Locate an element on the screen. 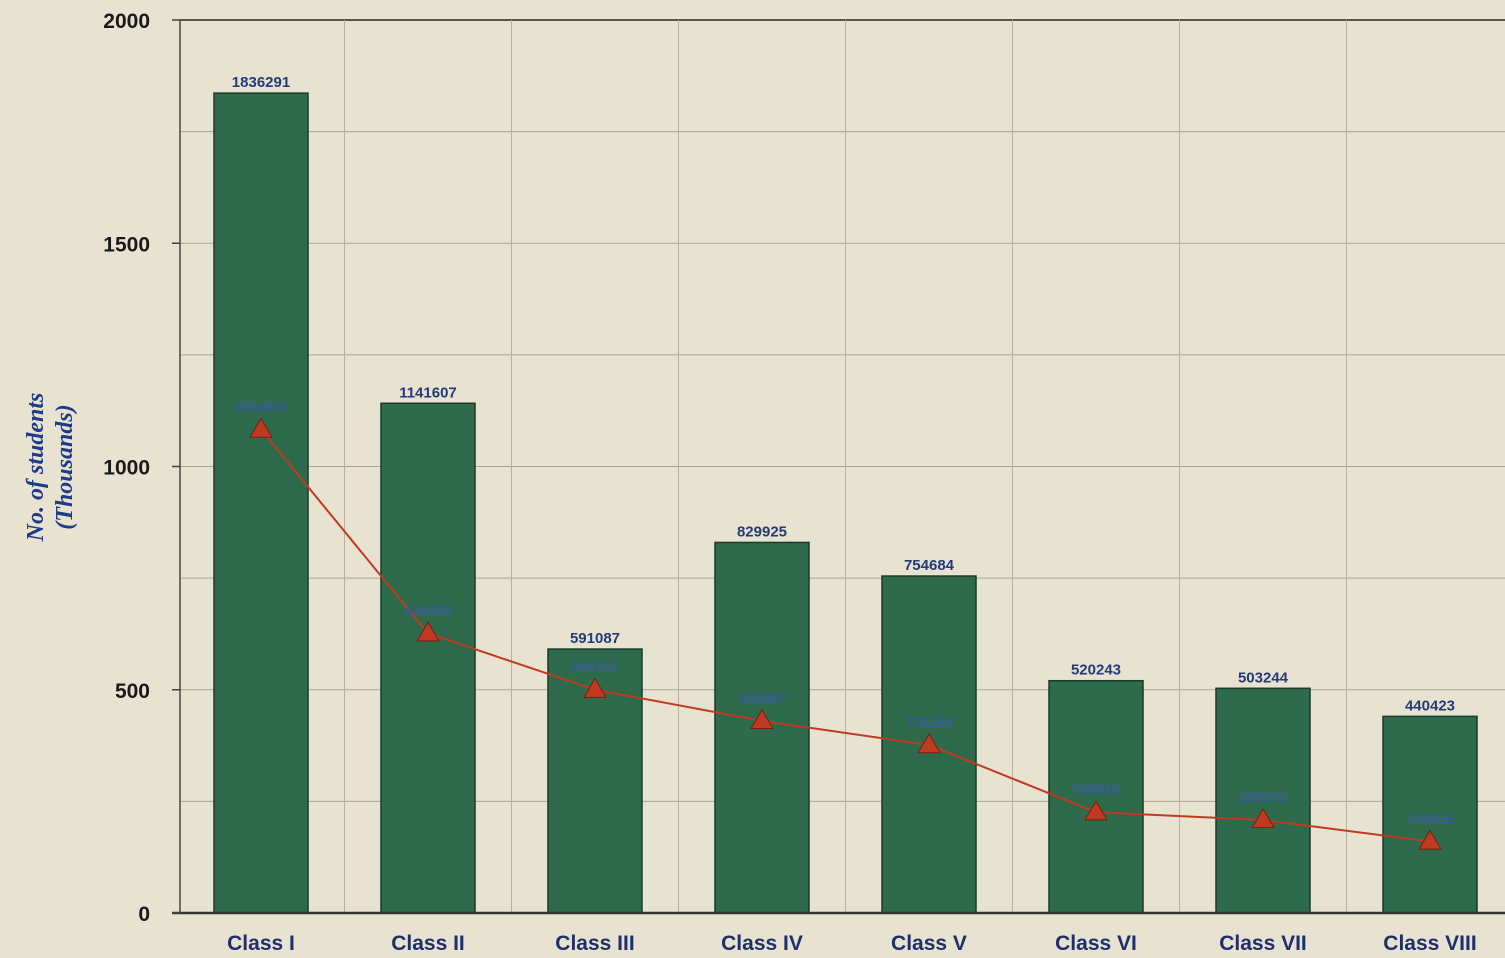  bar-value-label: 1141607 is located at coordinates (428, 392).